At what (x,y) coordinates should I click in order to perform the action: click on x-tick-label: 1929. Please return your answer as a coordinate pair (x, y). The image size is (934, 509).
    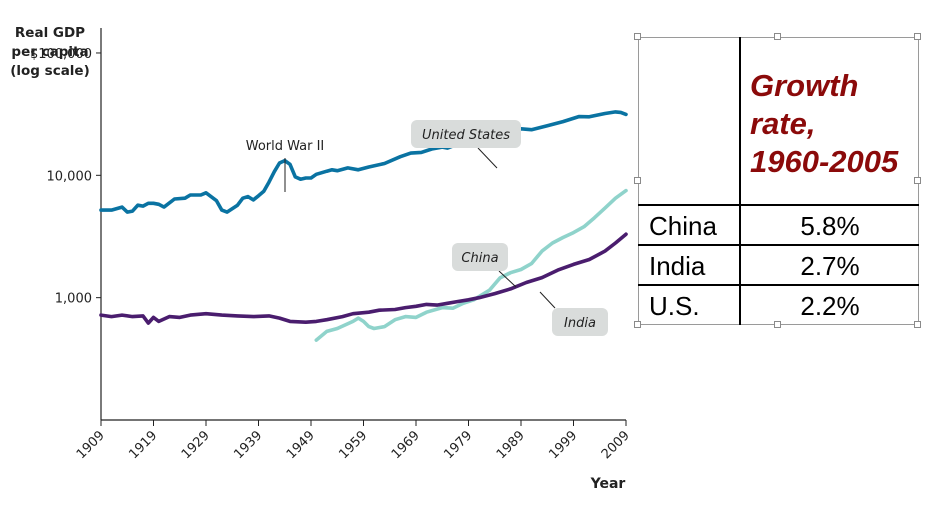
    Looking at the image, I should click on (196, 445).